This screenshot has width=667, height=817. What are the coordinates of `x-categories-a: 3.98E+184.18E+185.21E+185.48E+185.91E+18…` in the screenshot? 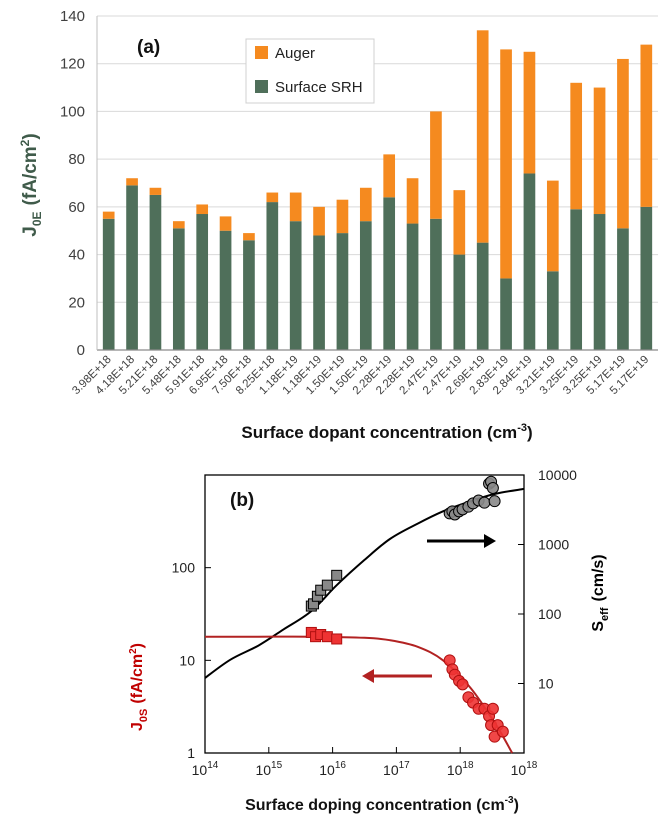 It's located at (360, 376).